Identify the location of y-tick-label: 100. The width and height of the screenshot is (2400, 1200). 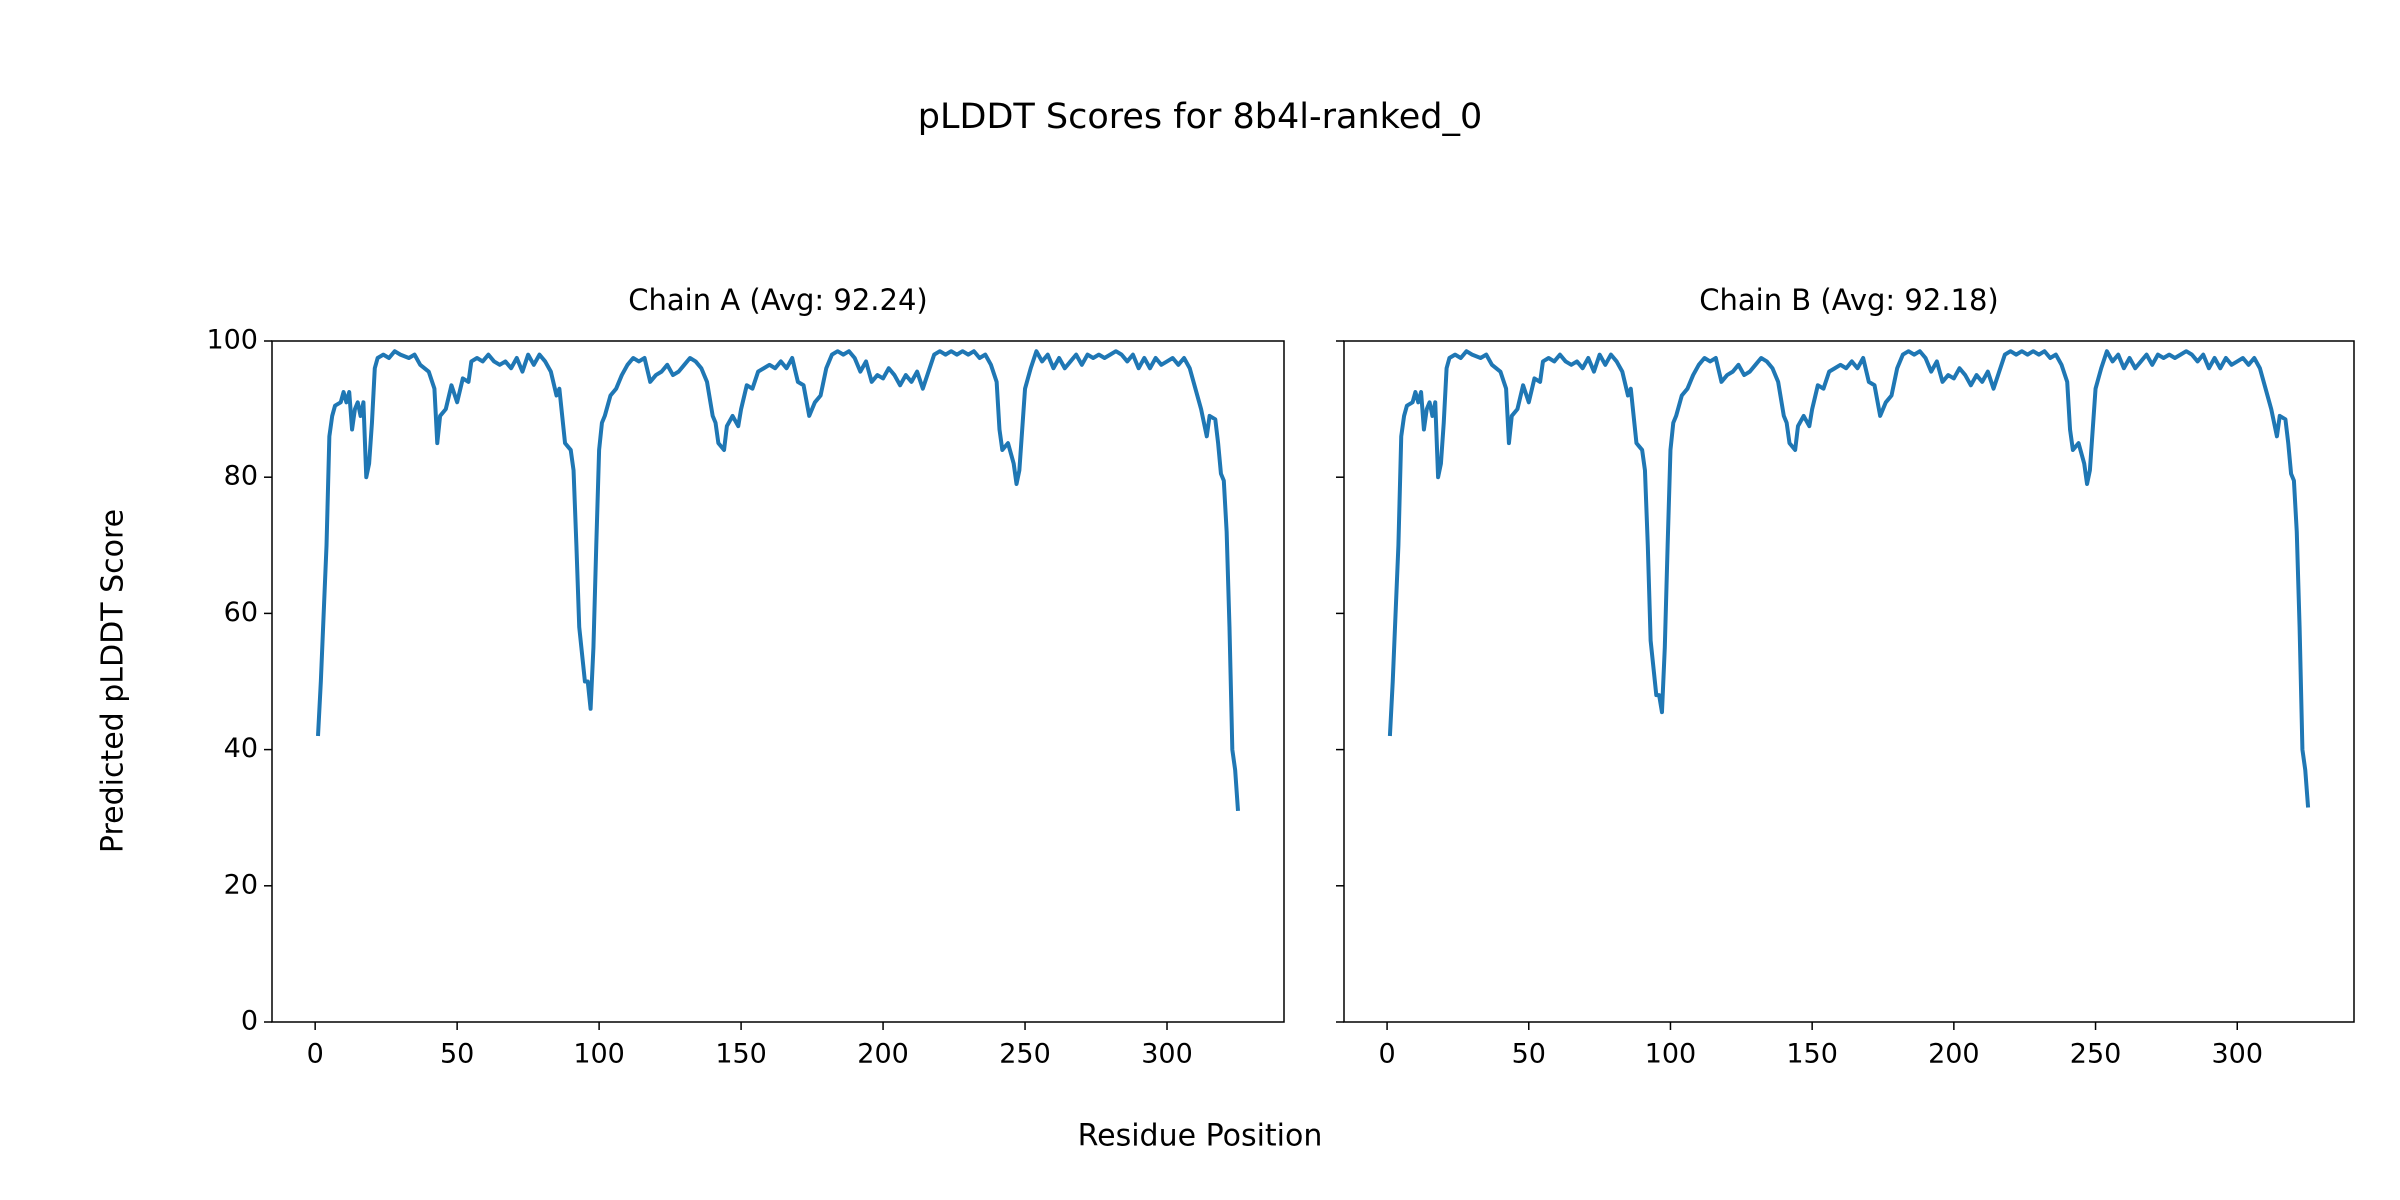
(232, 340).